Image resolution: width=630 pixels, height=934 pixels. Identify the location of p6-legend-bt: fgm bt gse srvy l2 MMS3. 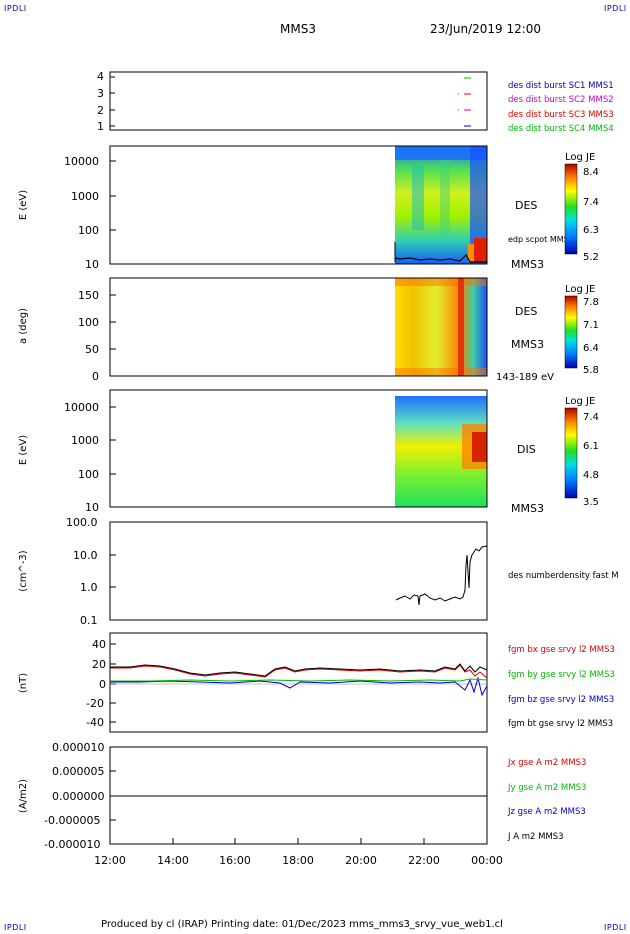
(560, 724).